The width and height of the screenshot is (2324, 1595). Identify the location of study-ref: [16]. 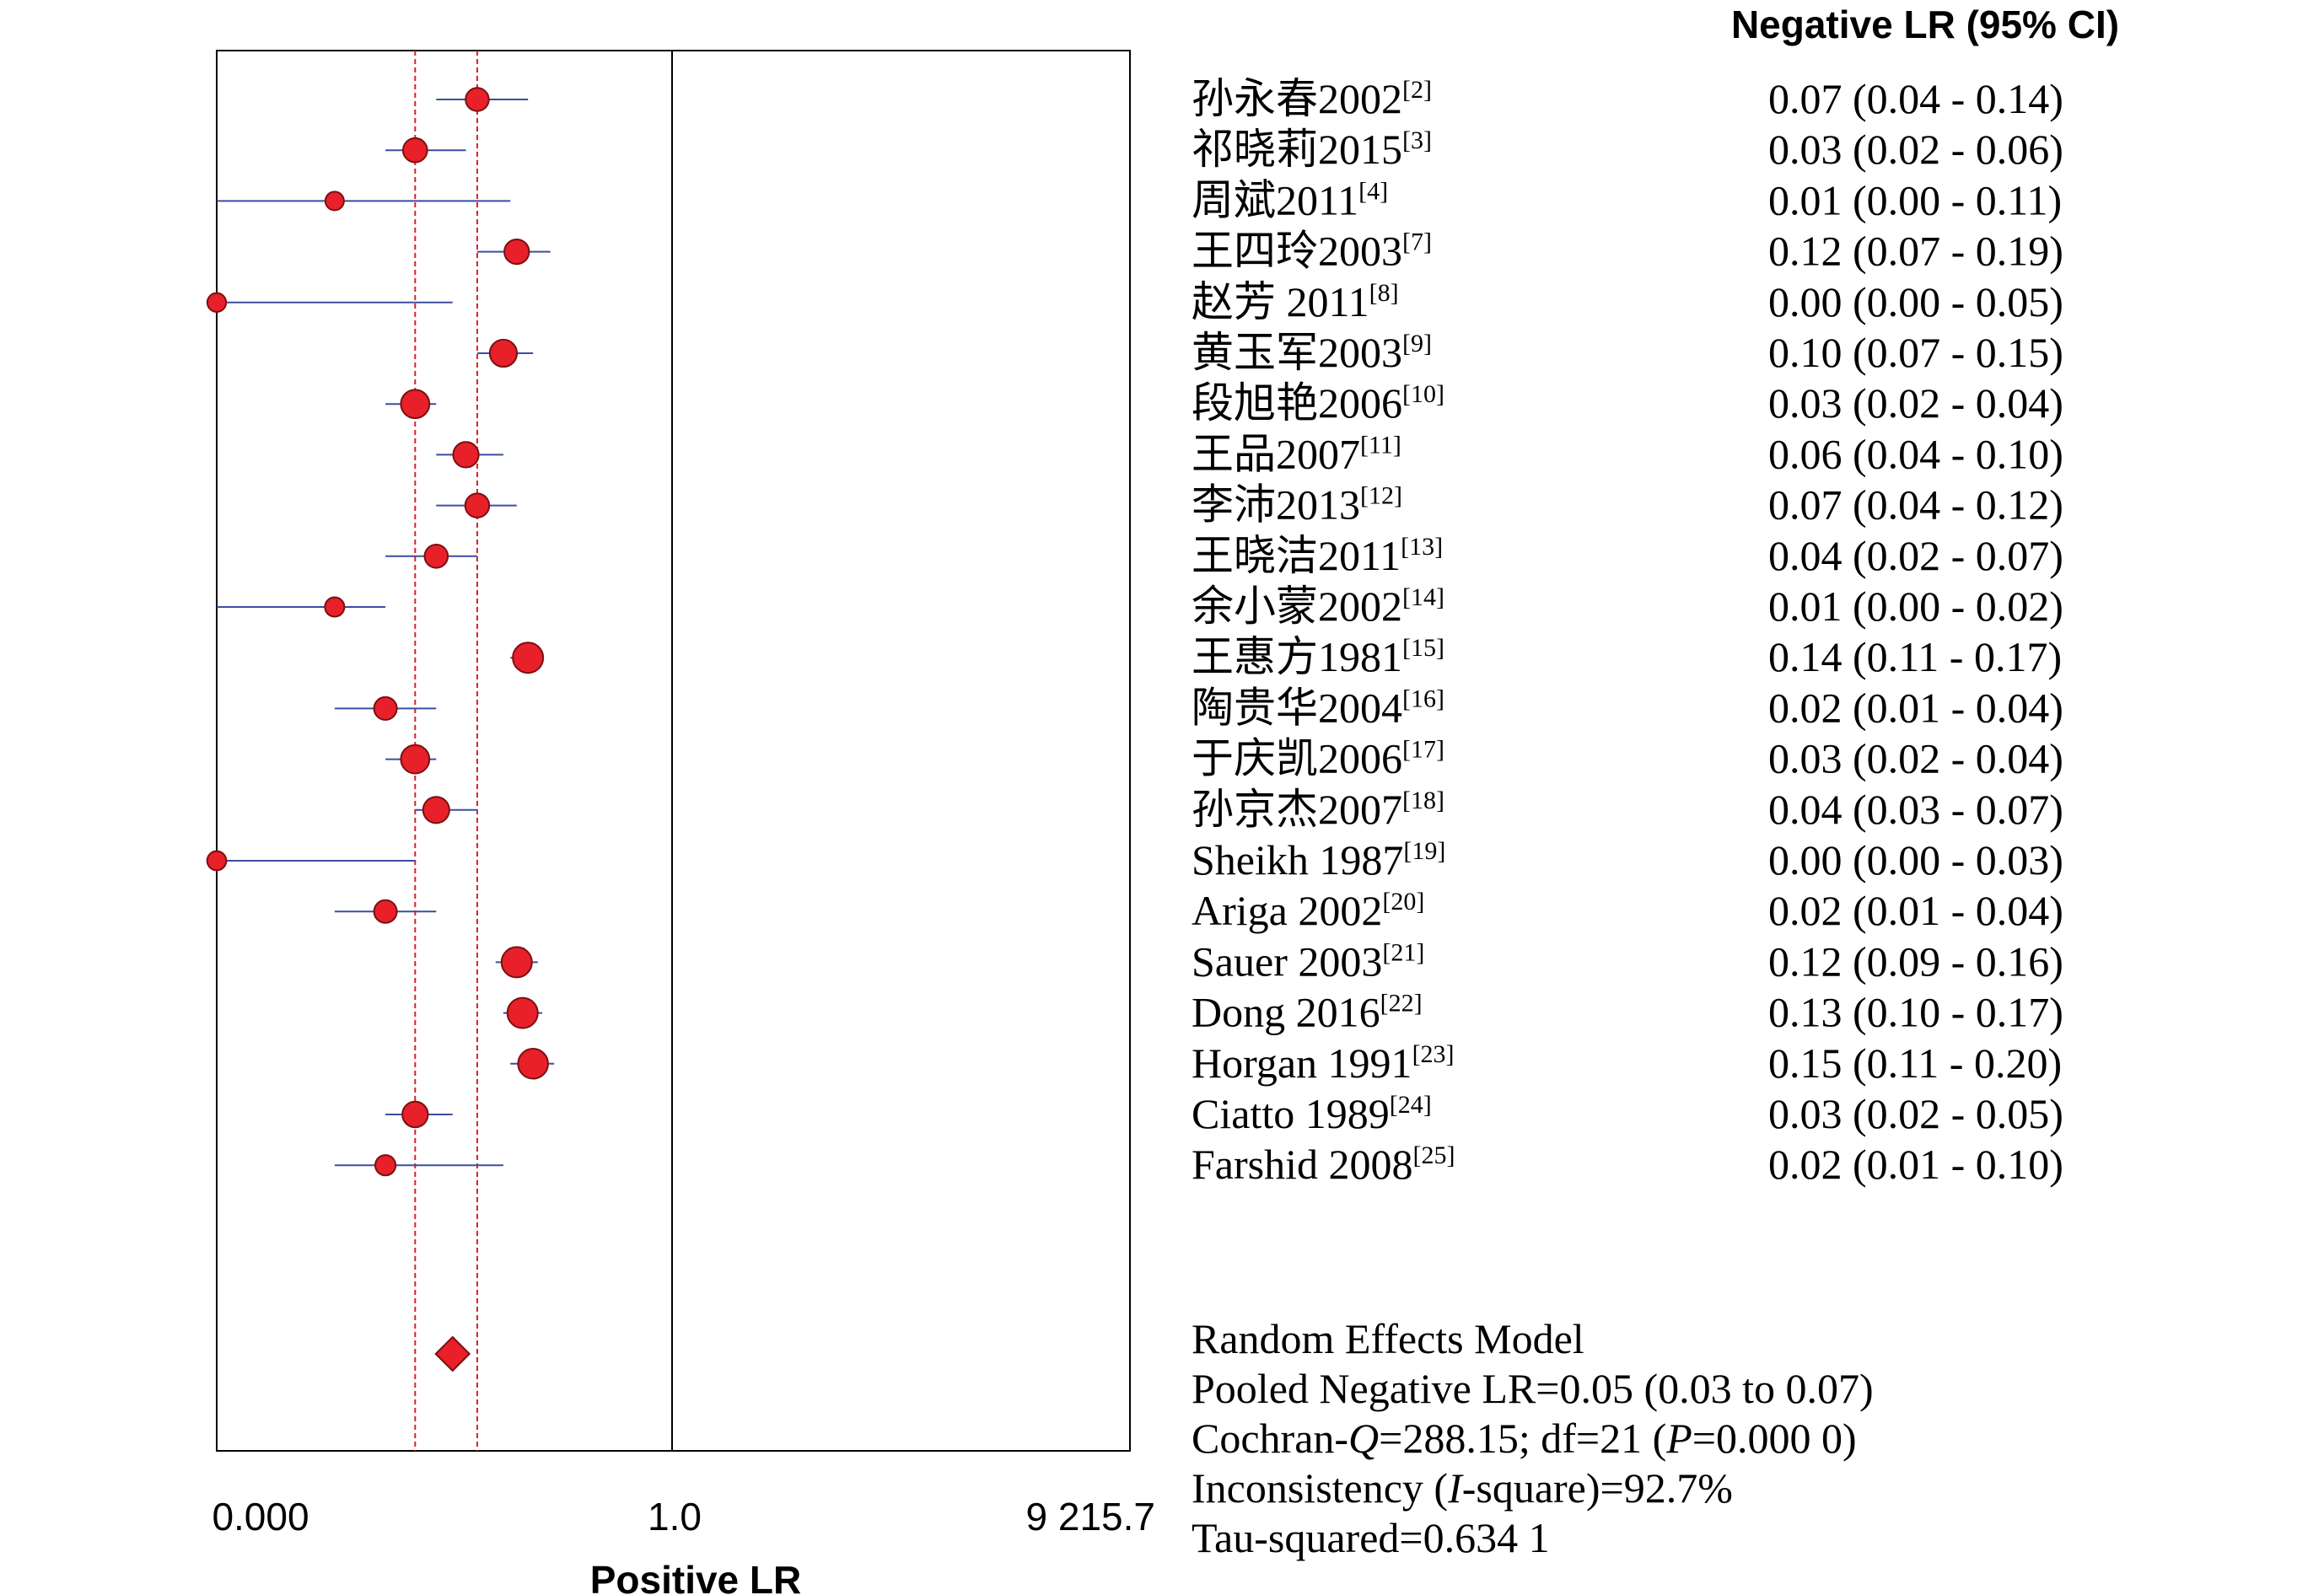
(1423, 698).